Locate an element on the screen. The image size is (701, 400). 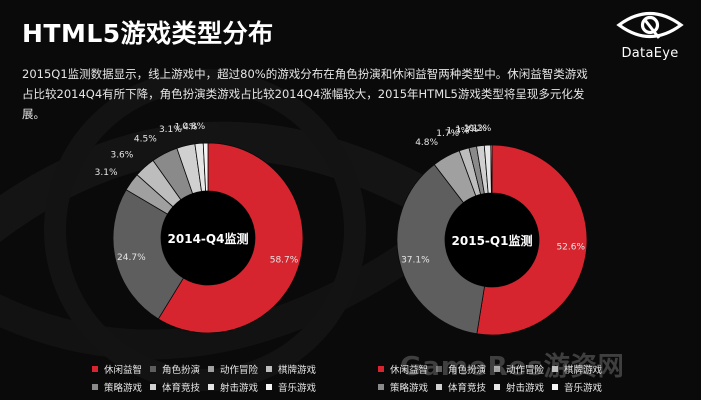
watermark: GameRes游资网 is located at coordinates (512, 367).